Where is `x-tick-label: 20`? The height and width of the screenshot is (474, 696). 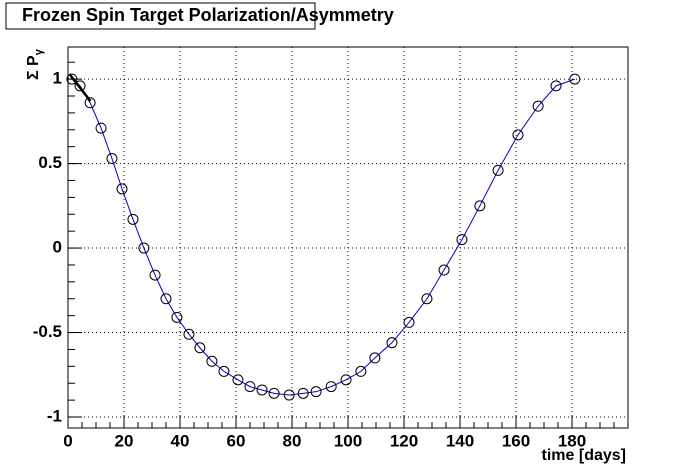 x-tick-label: 20 is located at coordinates (124, 440).